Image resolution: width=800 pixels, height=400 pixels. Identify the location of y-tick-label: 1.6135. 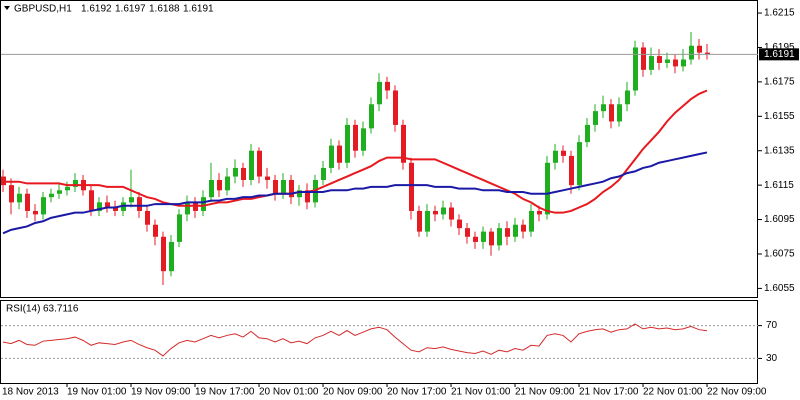
(779, 150).